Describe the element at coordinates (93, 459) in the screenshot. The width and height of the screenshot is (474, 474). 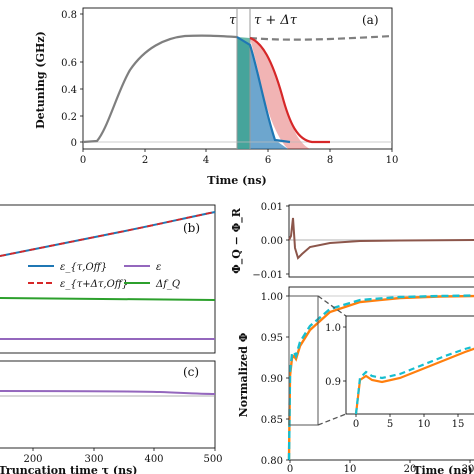
I see `c-xtick-1: 300` at that location.